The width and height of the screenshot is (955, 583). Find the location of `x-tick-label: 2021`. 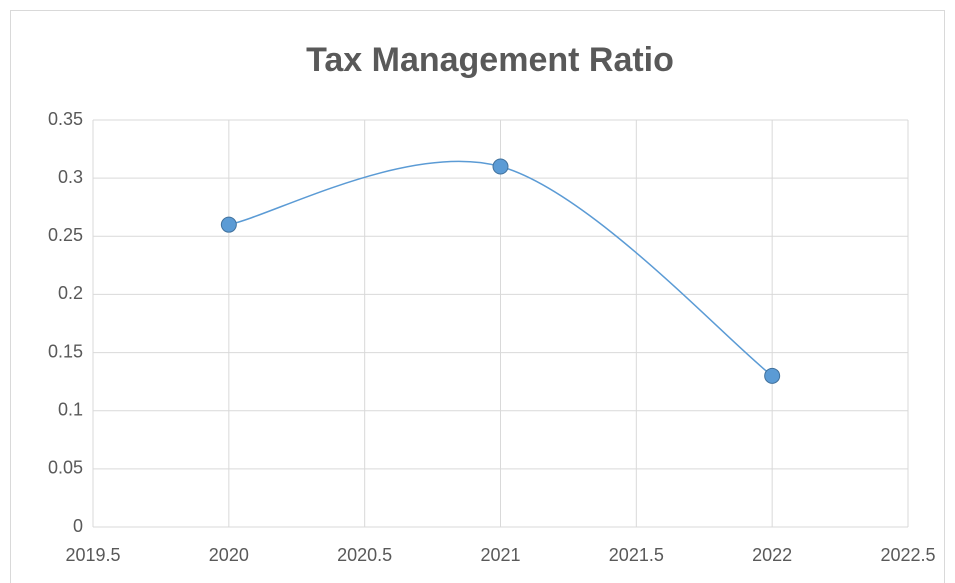

x-tick-label: 2021 is located at coordinates (500, 555).